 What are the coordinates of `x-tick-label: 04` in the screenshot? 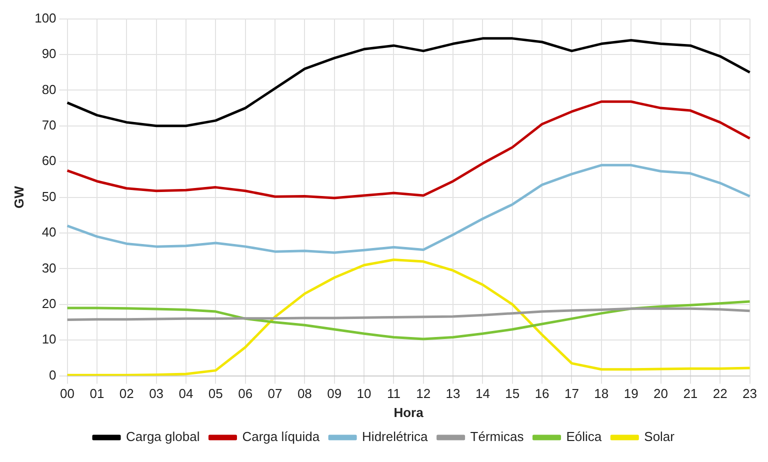 It's located at (186, 394).